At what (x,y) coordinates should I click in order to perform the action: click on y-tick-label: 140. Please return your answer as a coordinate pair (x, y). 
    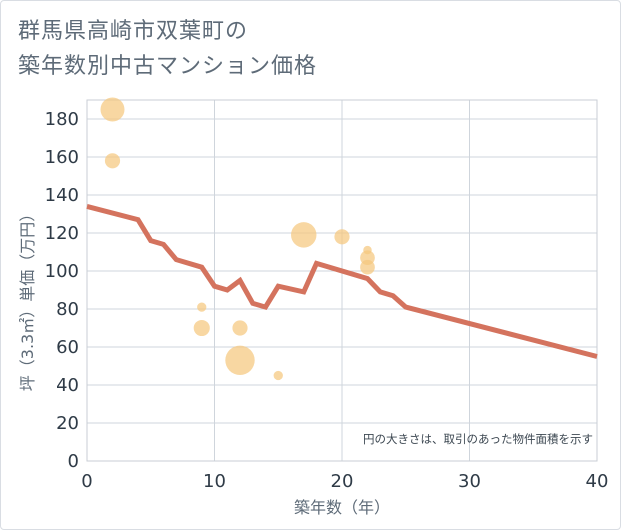
    Looking at the image, I should click on (62, 195).